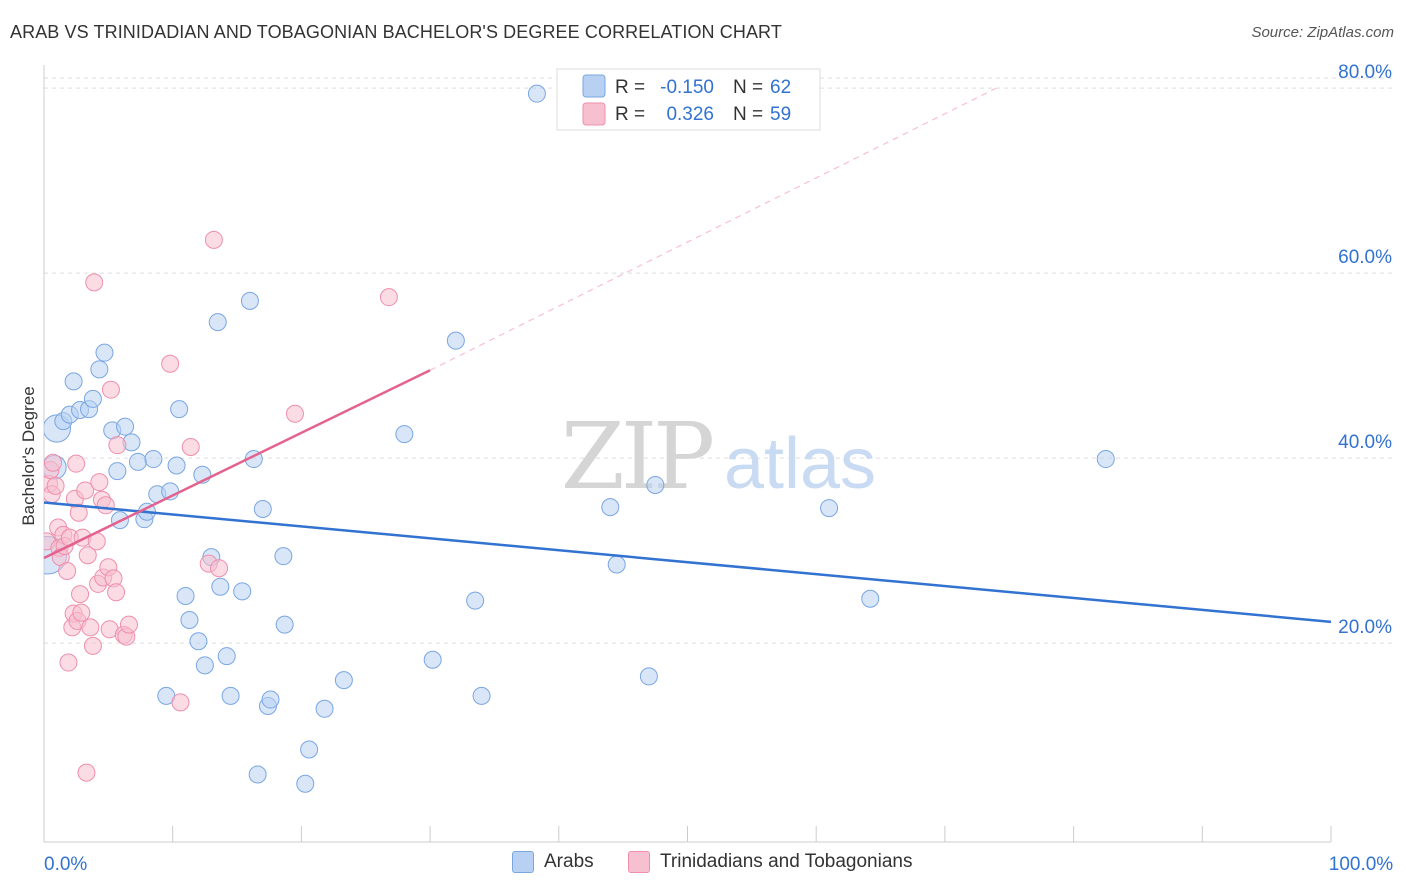 The height and width of the screenshot is (892, 1406). What do you see at coordinates (594, 86) in the screenshot?
I see `legend-arab-swatch` at bounding box center [594, 86].